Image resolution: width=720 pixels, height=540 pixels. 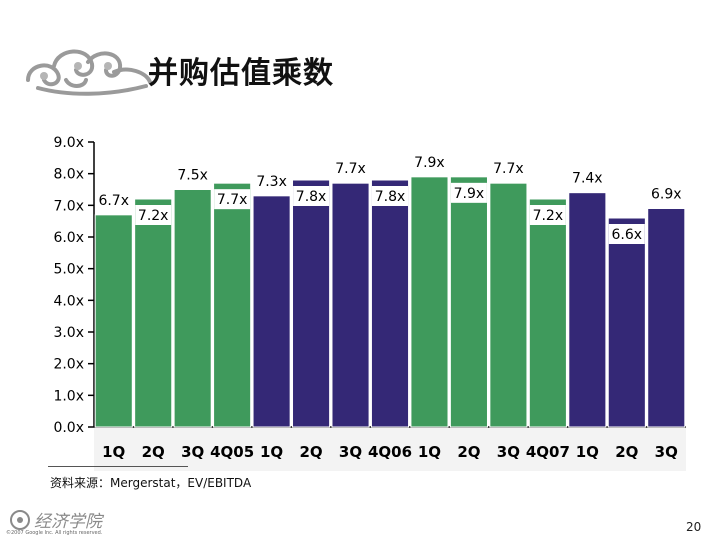 What do you see at coordinates (241, 73) in the screenshot?
I see `slide-title: 并购估值乘数` at bounding box center [241, 73].